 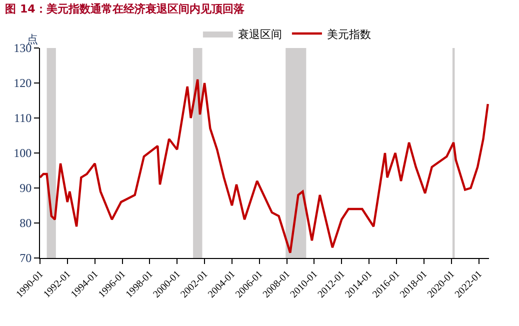 What do you see at coordinates (23, 83) in the screenshot?
I see `y-tick-label: 120` at bounding box center [23, 83].